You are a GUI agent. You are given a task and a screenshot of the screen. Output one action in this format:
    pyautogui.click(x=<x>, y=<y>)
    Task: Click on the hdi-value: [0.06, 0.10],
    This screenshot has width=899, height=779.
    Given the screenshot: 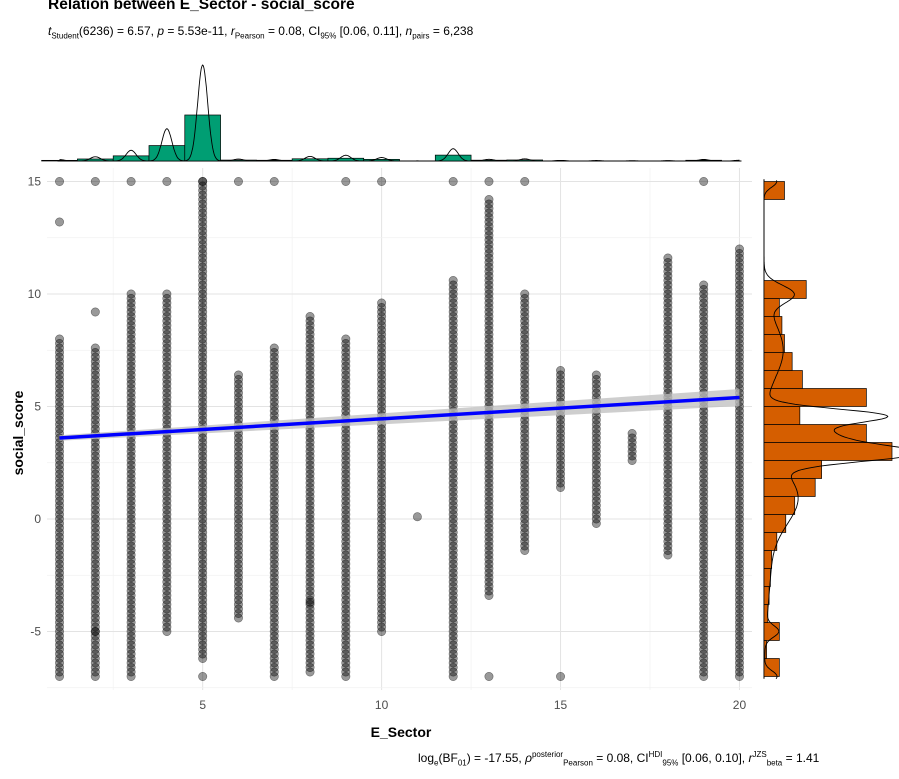 What is the action you would take?
    pyautogui.click(x=713, y=758)
    